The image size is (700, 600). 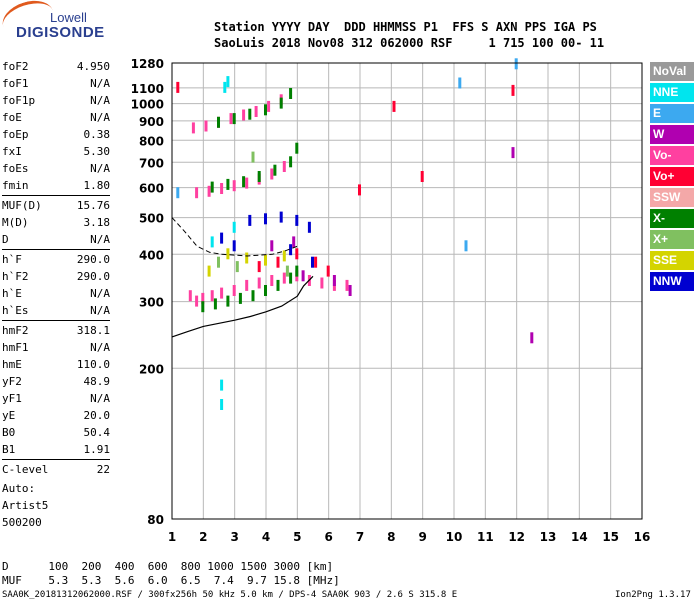 What do you see at coordinates (242, 277) in the screenshot?
I see `chart-curves` at bounding box center [242, 277].